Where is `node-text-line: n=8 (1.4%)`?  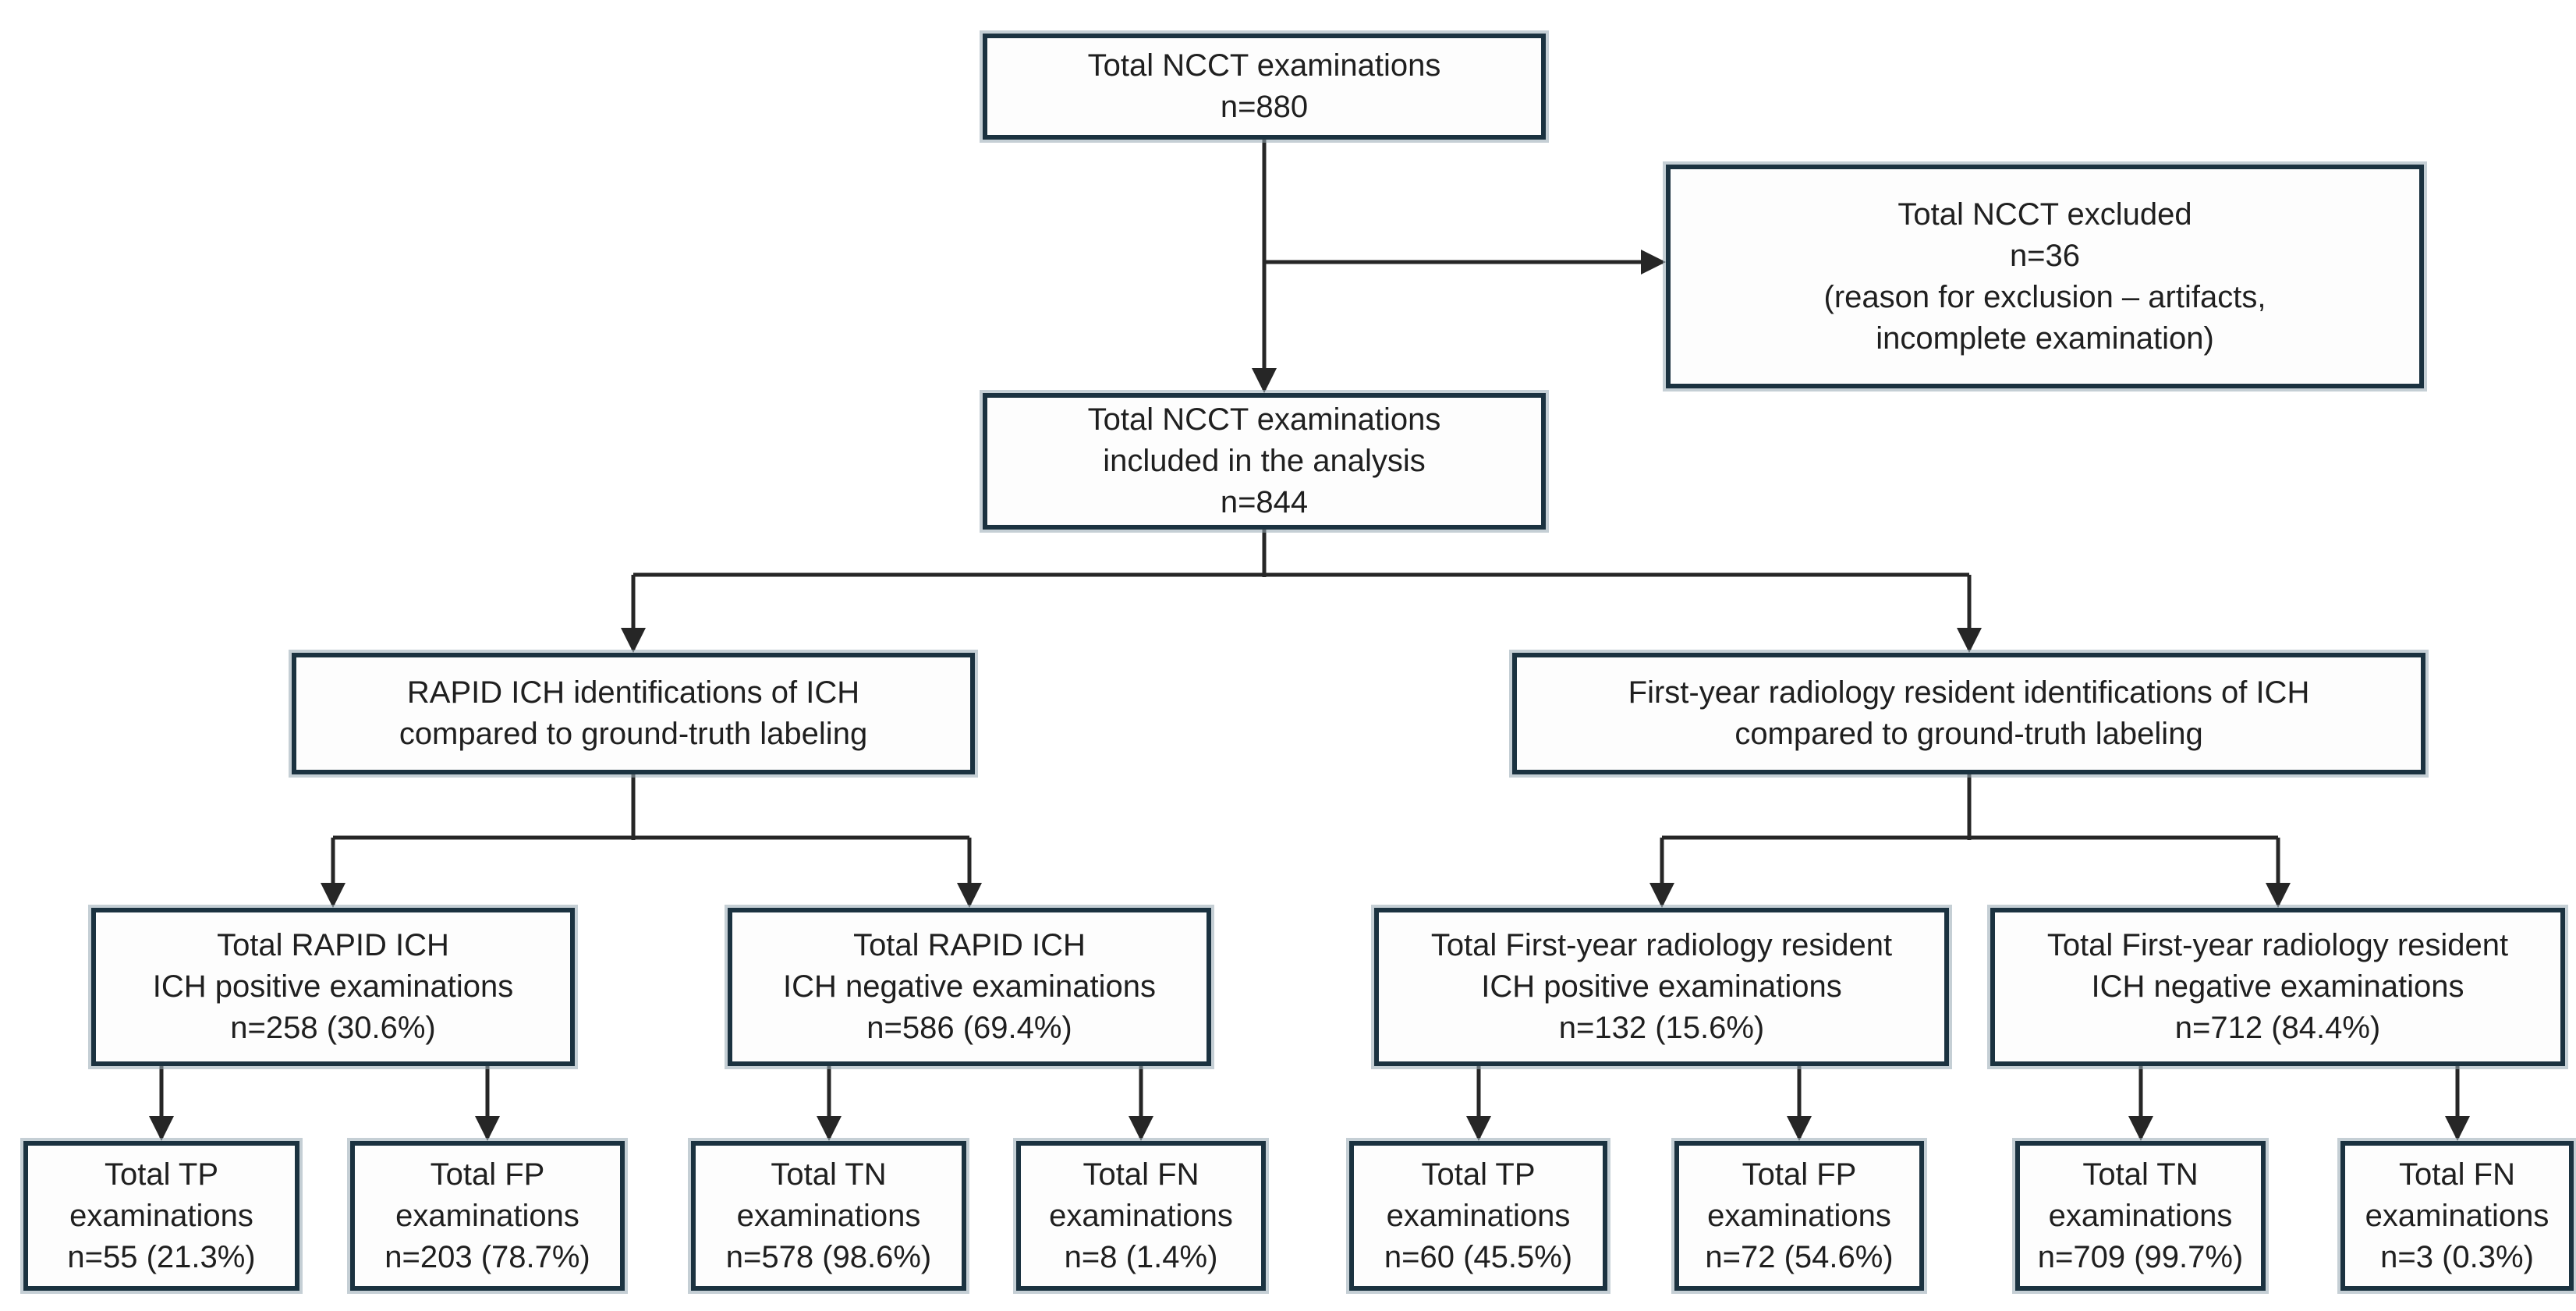 node-text-line: n=8 (1.4%) is located at coordinates (1141, 1256).